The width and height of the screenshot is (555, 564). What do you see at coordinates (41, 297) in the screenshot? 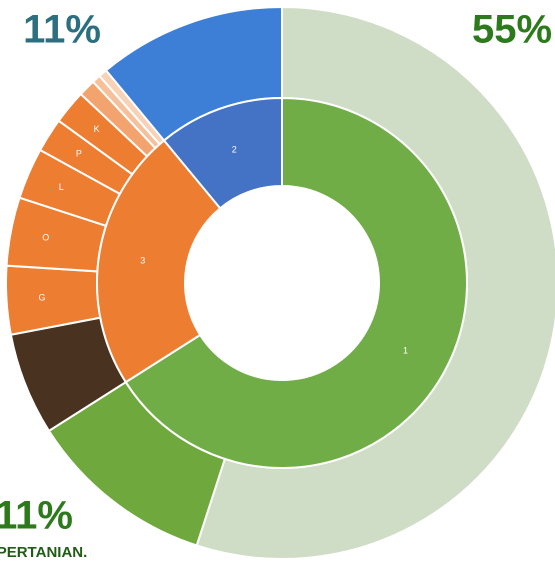
I see `segment-label: G` at bounding box center [41, 297].